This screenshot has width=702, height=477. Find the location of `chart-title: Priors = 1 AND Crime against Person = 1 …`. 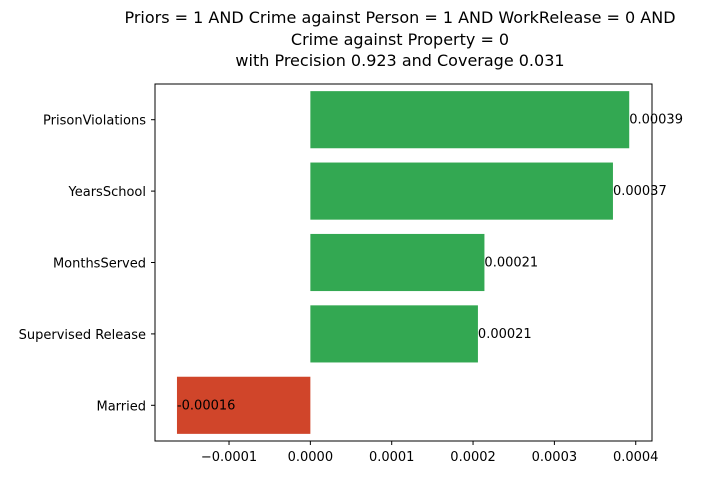

chart-title: Priors = 1 AND Crime against Person = 1 … is located at coordinates (399, 39).